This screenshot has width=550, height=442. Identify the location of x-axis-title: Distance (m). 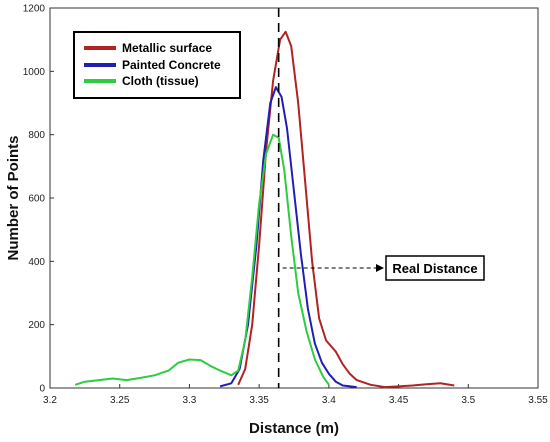
(294, 428).